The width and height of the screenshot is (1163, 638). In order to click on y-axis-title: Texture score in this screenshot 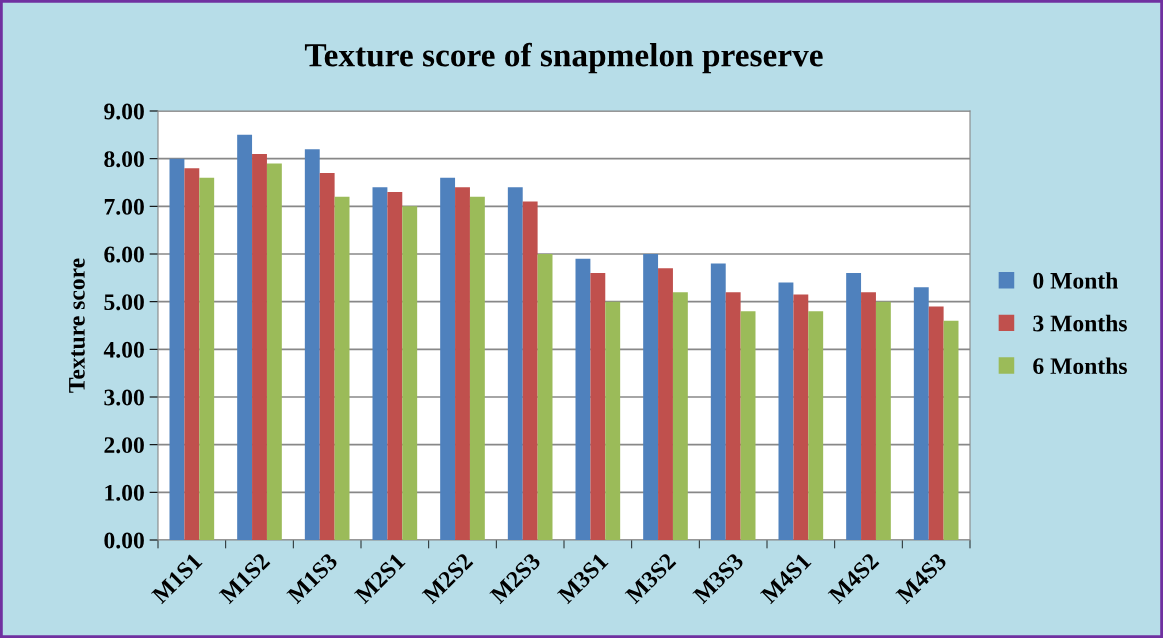, I will do `click(77, 325)`.